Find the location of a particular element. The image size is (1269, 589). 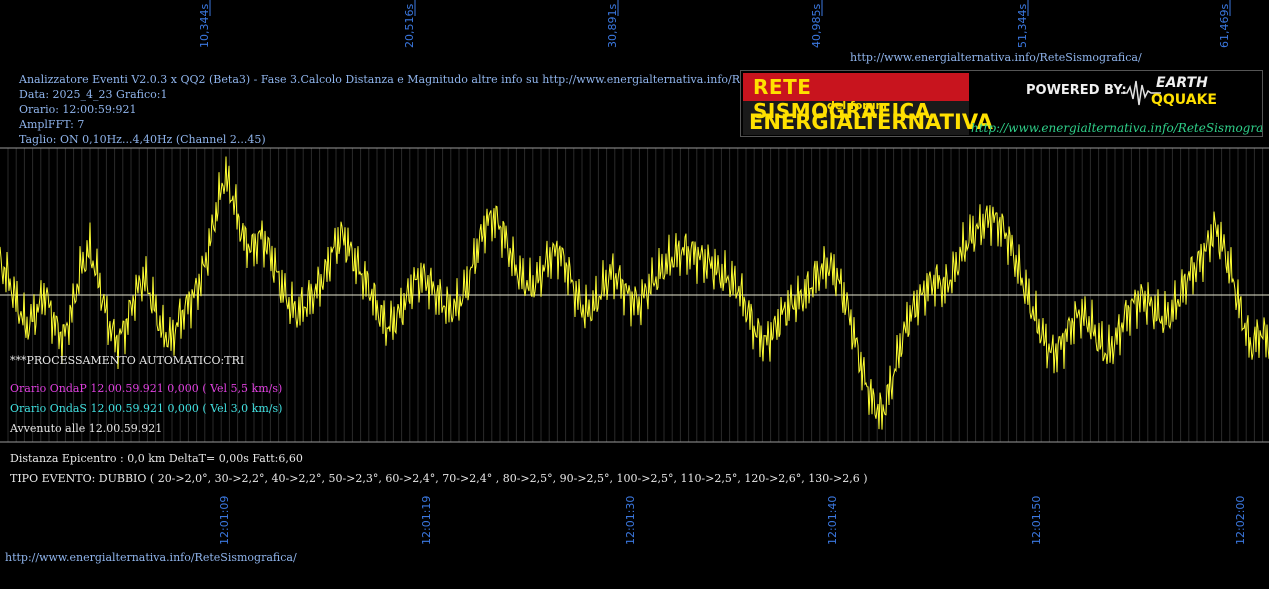

top-tick-label: 20,516s is located at coordinates (409, 25).